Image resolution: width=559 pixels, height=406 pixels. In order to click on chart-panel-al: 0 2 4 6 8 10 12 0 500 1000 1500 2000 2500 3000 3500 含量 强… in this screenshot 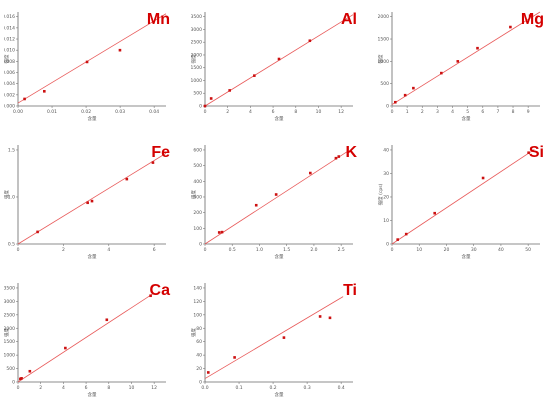, I will do `click(277, 63)`.